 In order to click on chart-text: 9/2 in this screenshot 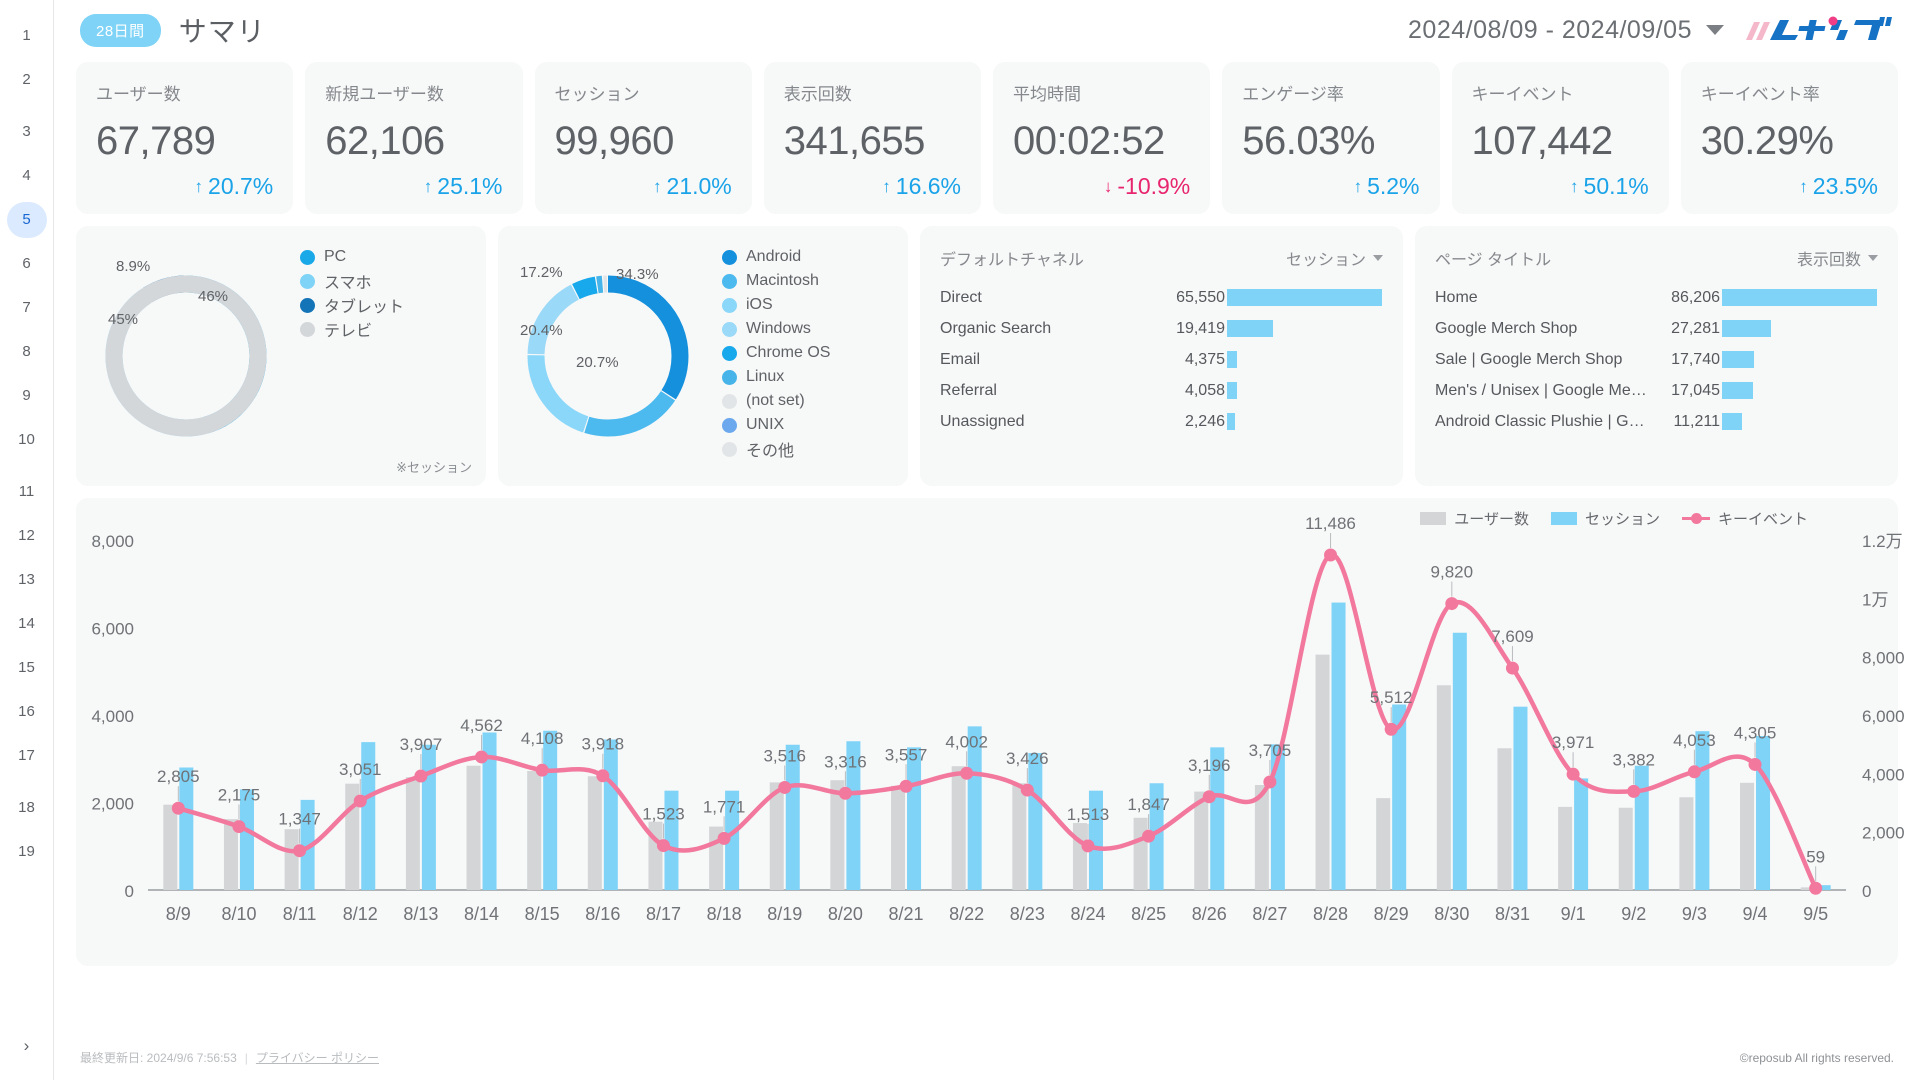, I will do `click(1633, 914)`.